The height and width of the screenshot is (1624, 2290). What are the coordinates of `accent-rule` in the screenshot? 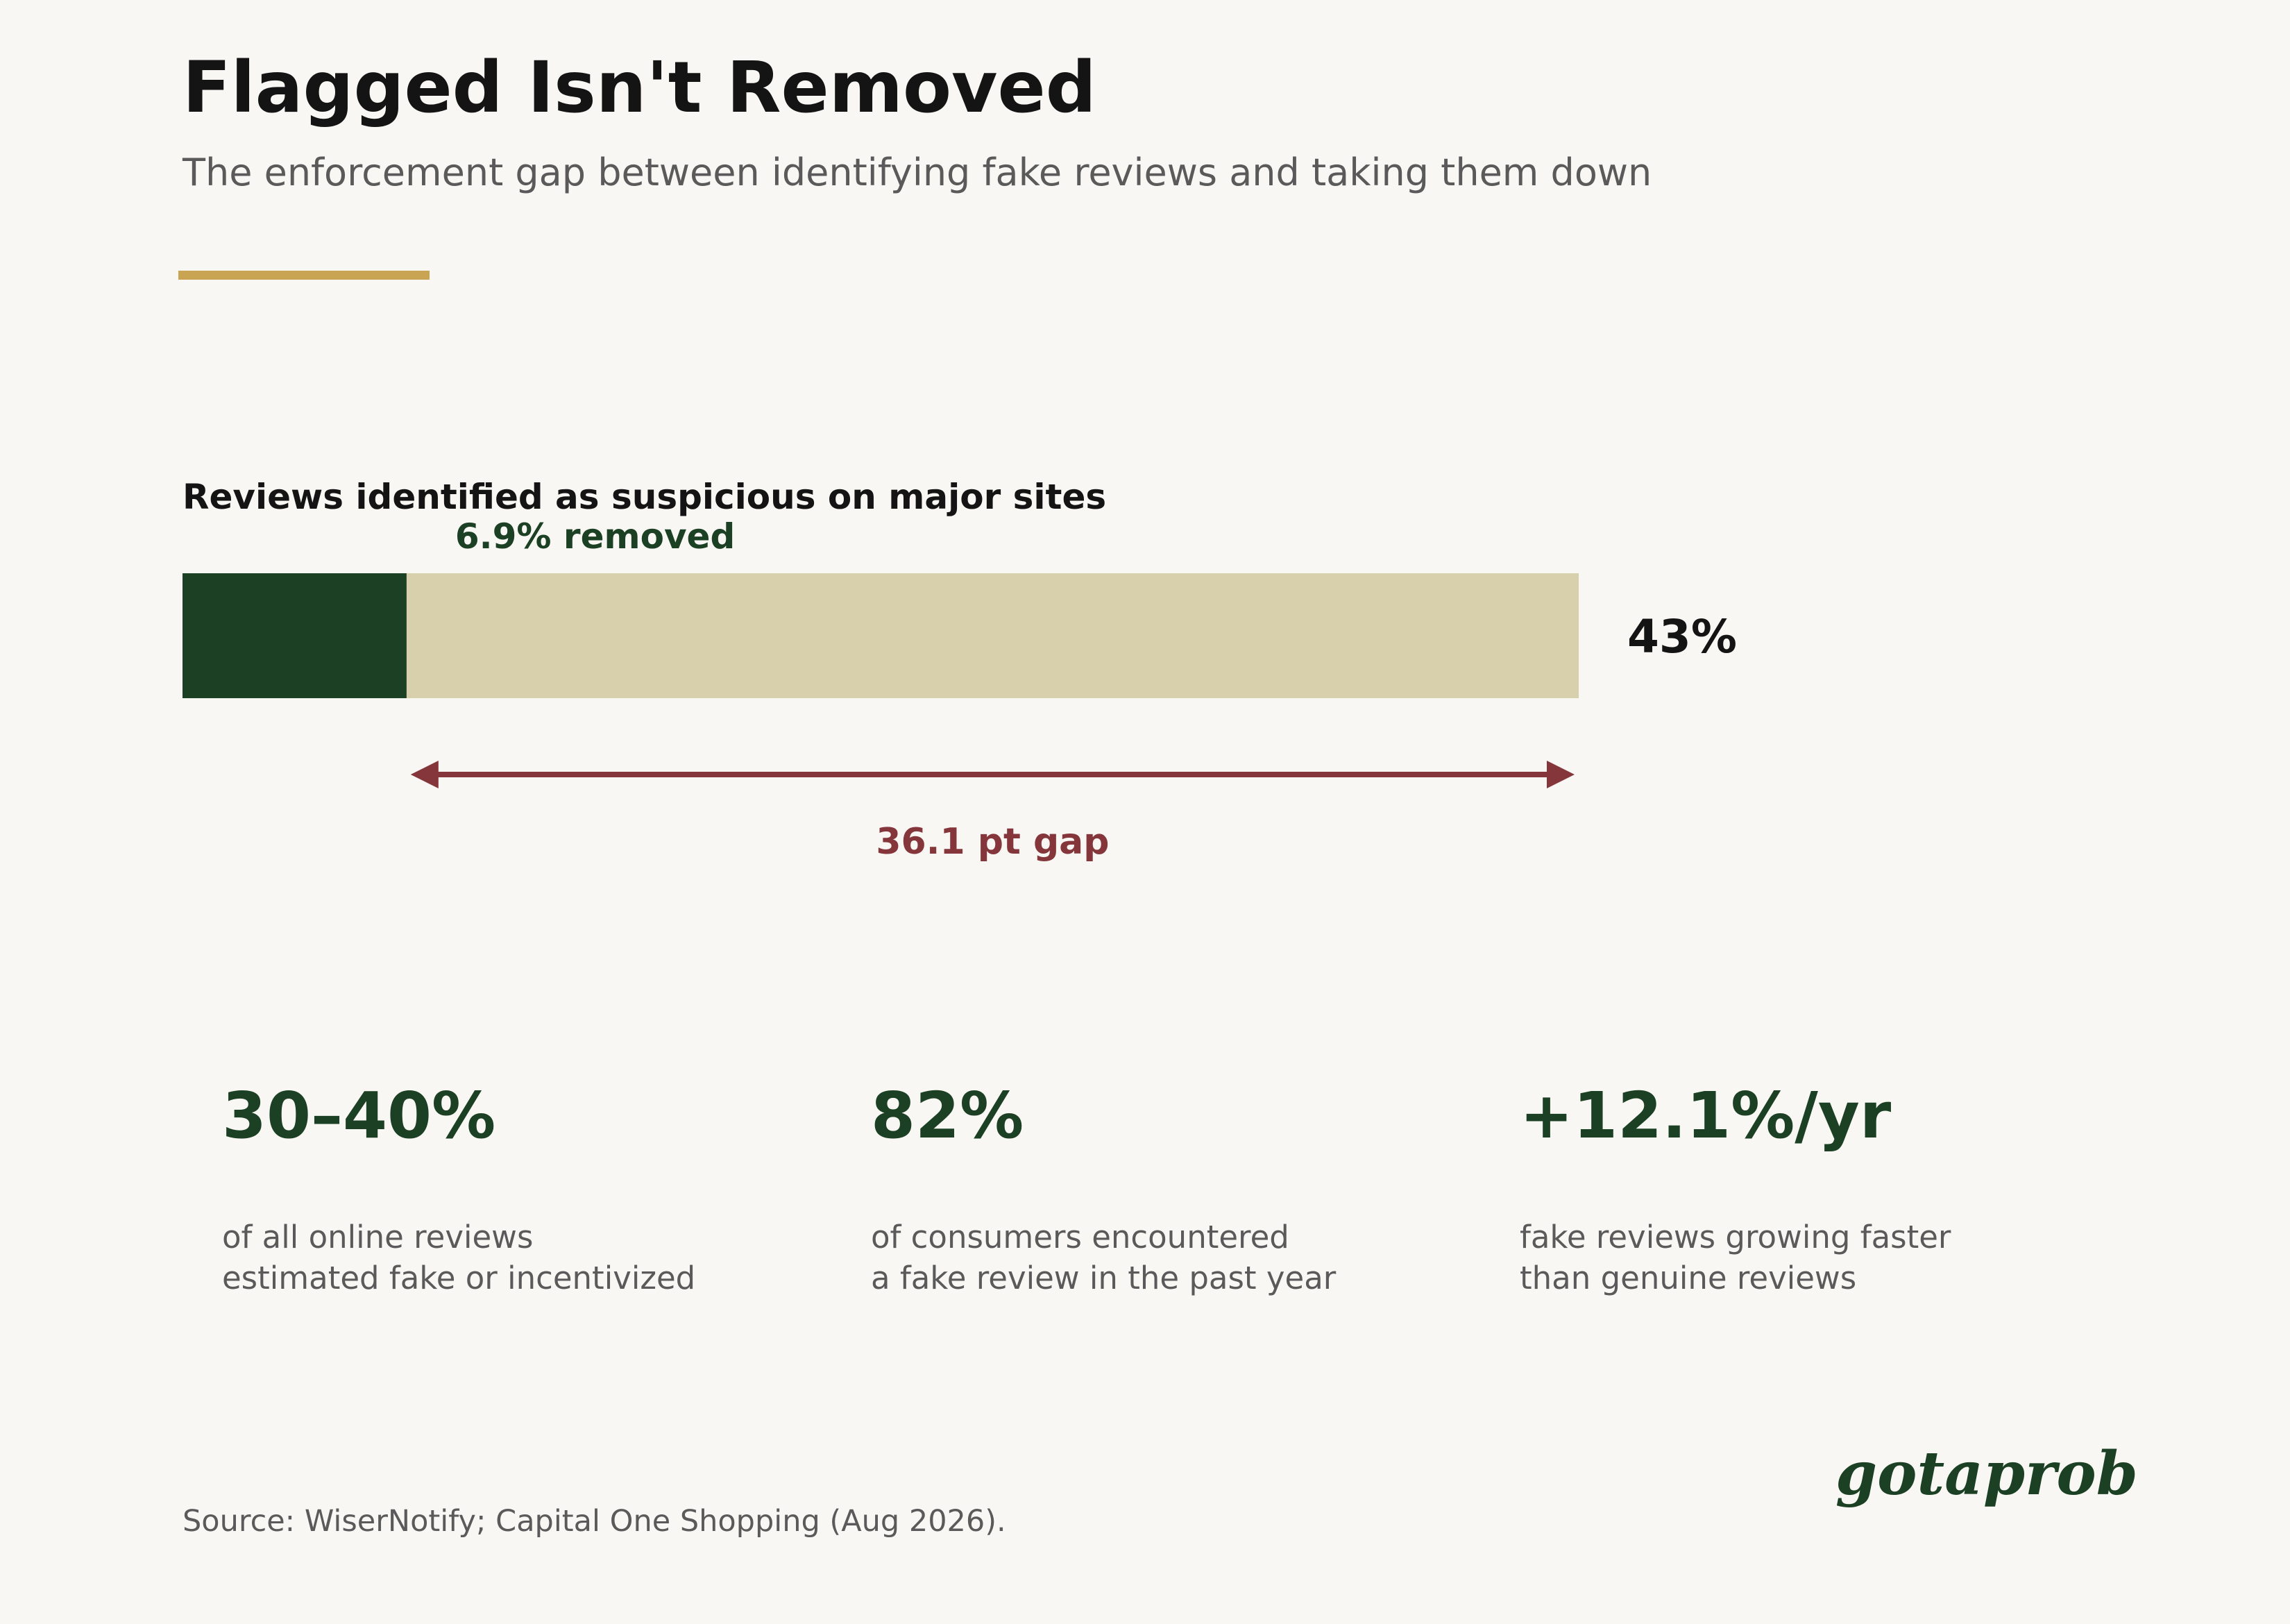 It's located at (304, 275).